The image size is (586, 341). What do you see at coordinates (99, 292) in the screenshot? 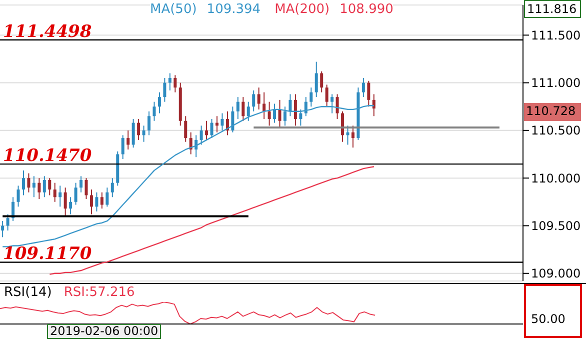
I see `series-label: RSI:57.216` at bounding box center [99, 292].